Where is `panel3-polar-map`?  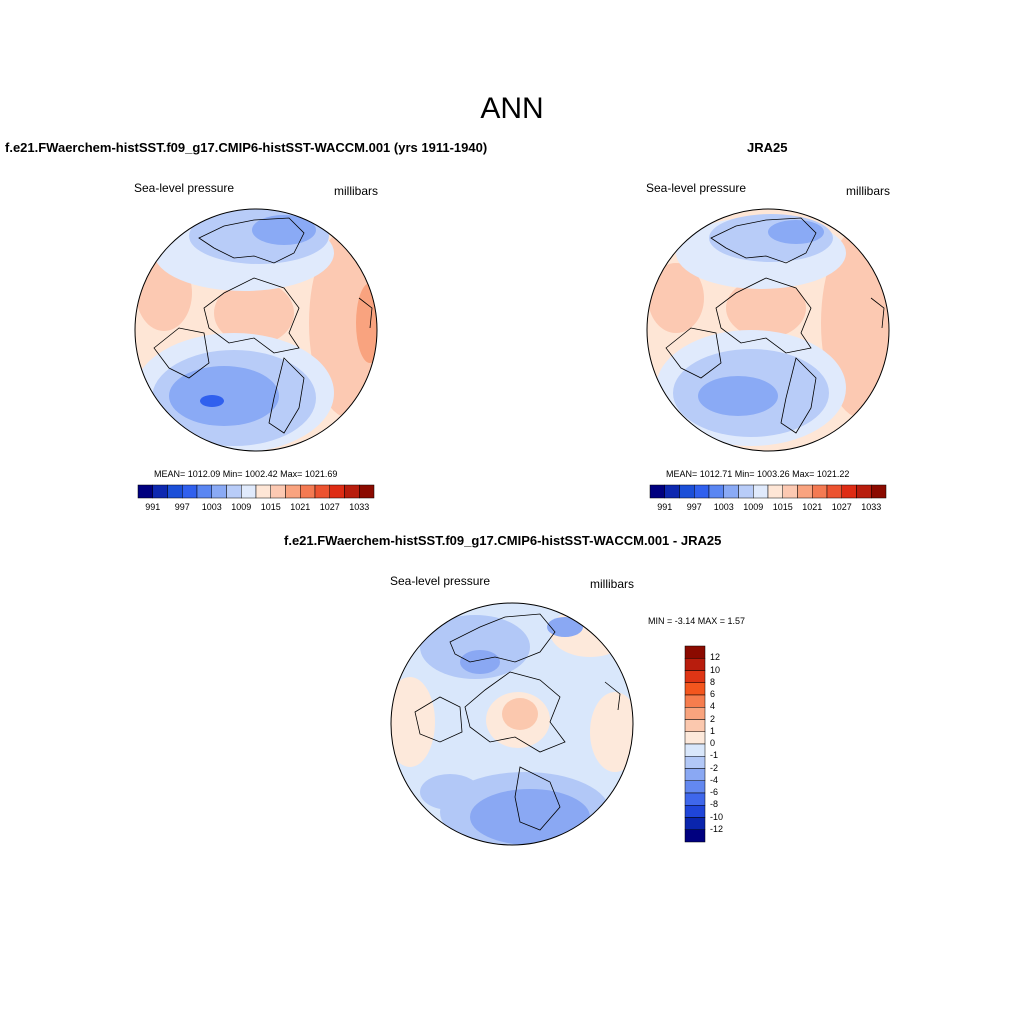 panel3-polar-map is located at coordinates (512, 724).